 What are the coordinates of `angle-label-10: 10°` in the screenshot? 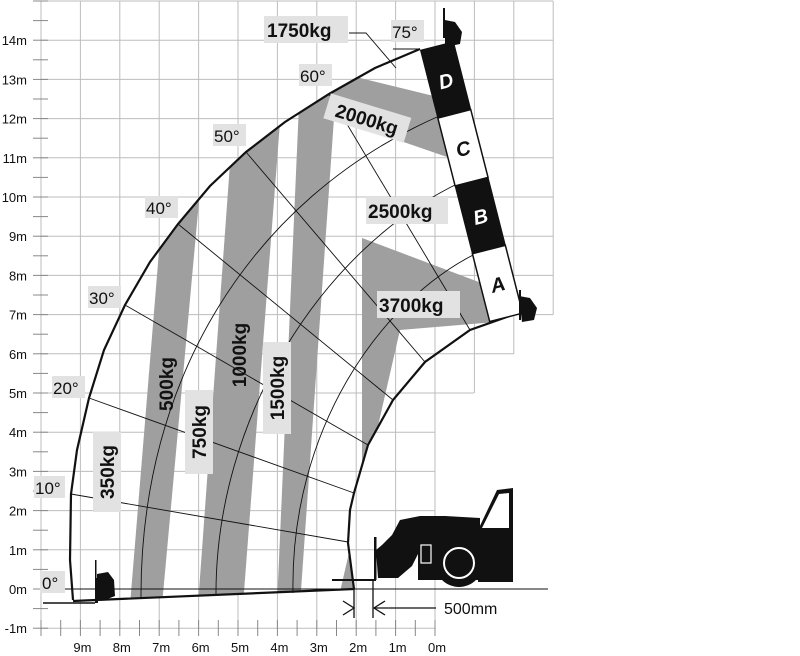 It's located at (48, 488).